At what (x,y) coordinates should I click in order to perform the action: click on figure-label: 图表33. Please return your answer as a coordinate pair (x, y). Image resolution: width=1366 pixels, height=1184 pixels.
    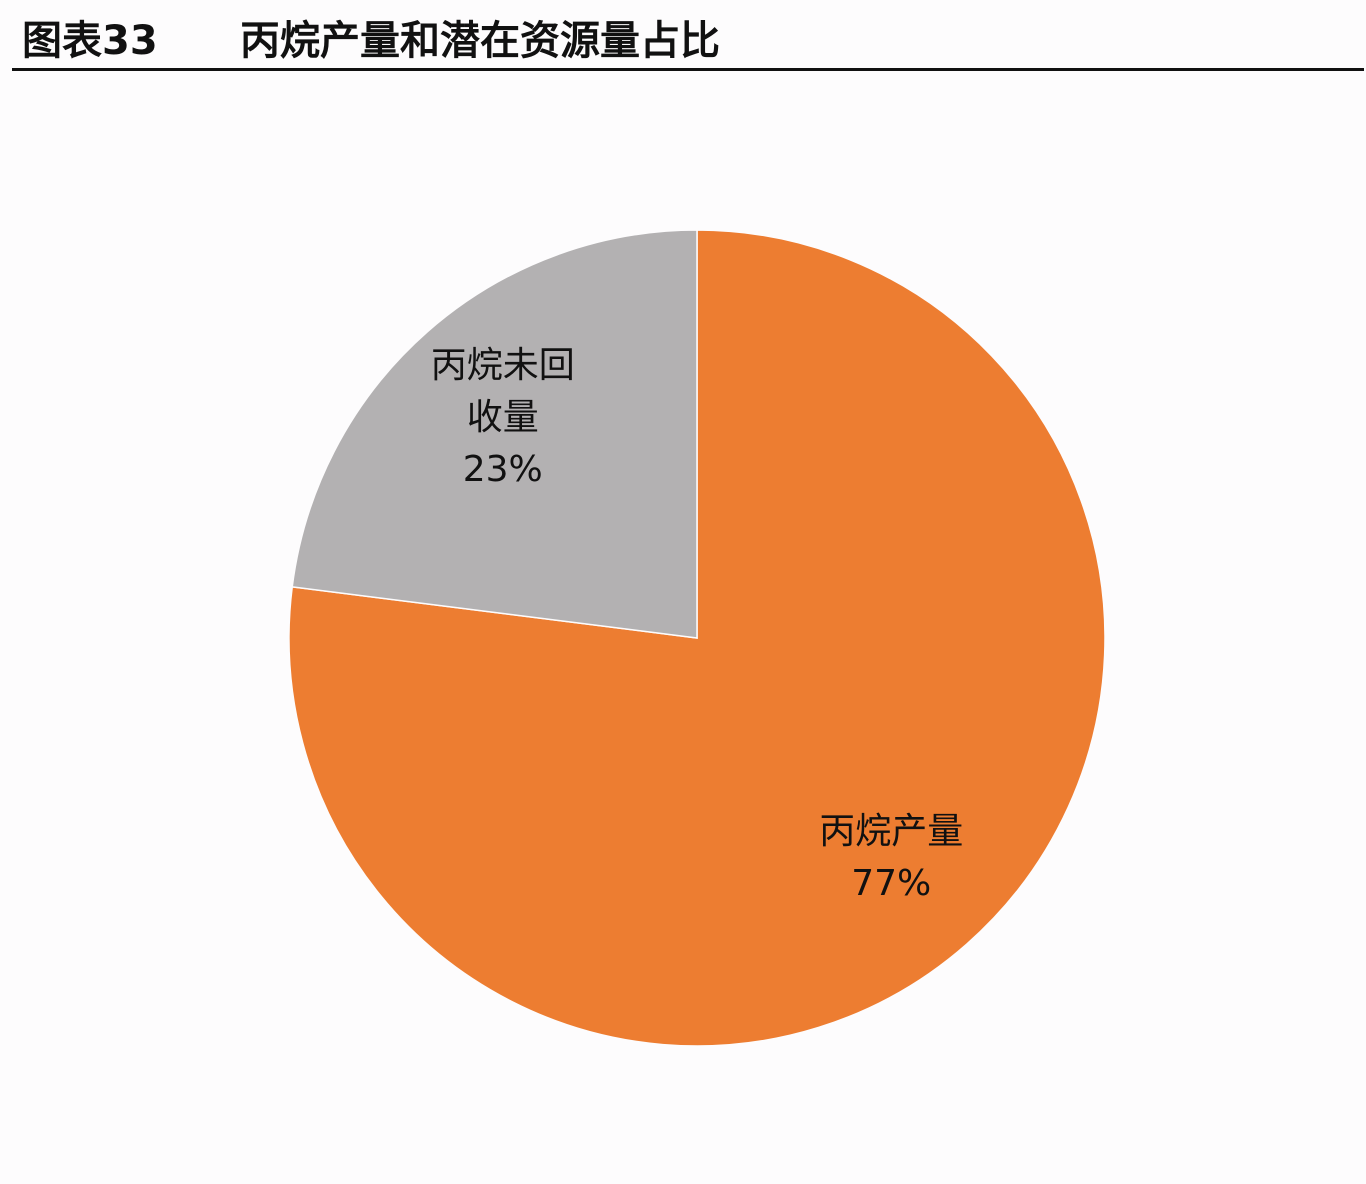
    Looking at the image, I should click on (90, 41).